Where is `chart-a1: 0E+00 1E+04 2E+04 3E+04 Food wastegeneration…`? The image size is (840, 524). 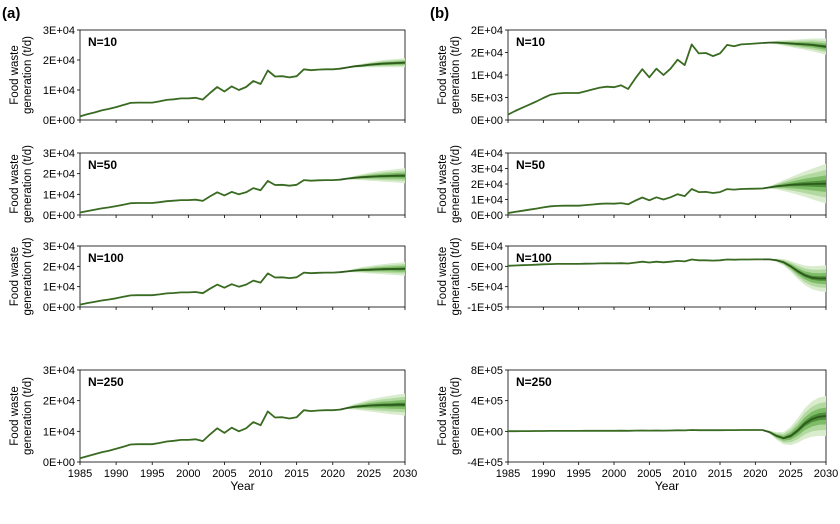 chart-a1: 0E+00 1E+04 2E+04 3E+04 Food wastegeneration… is located at coordinates (207, 76).